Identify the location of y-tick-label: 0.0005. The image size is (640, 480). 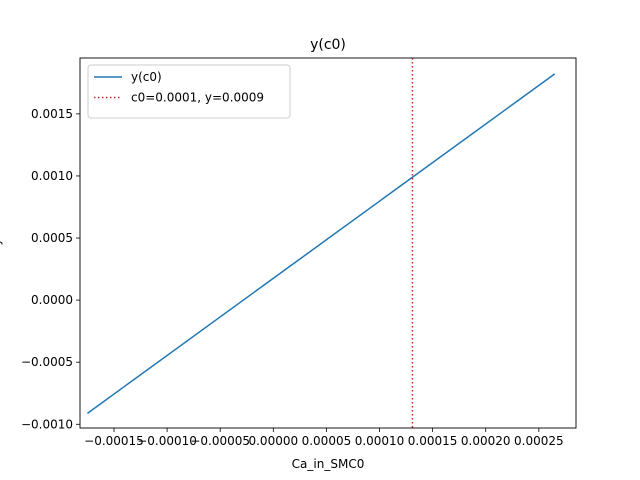
(52, 238).